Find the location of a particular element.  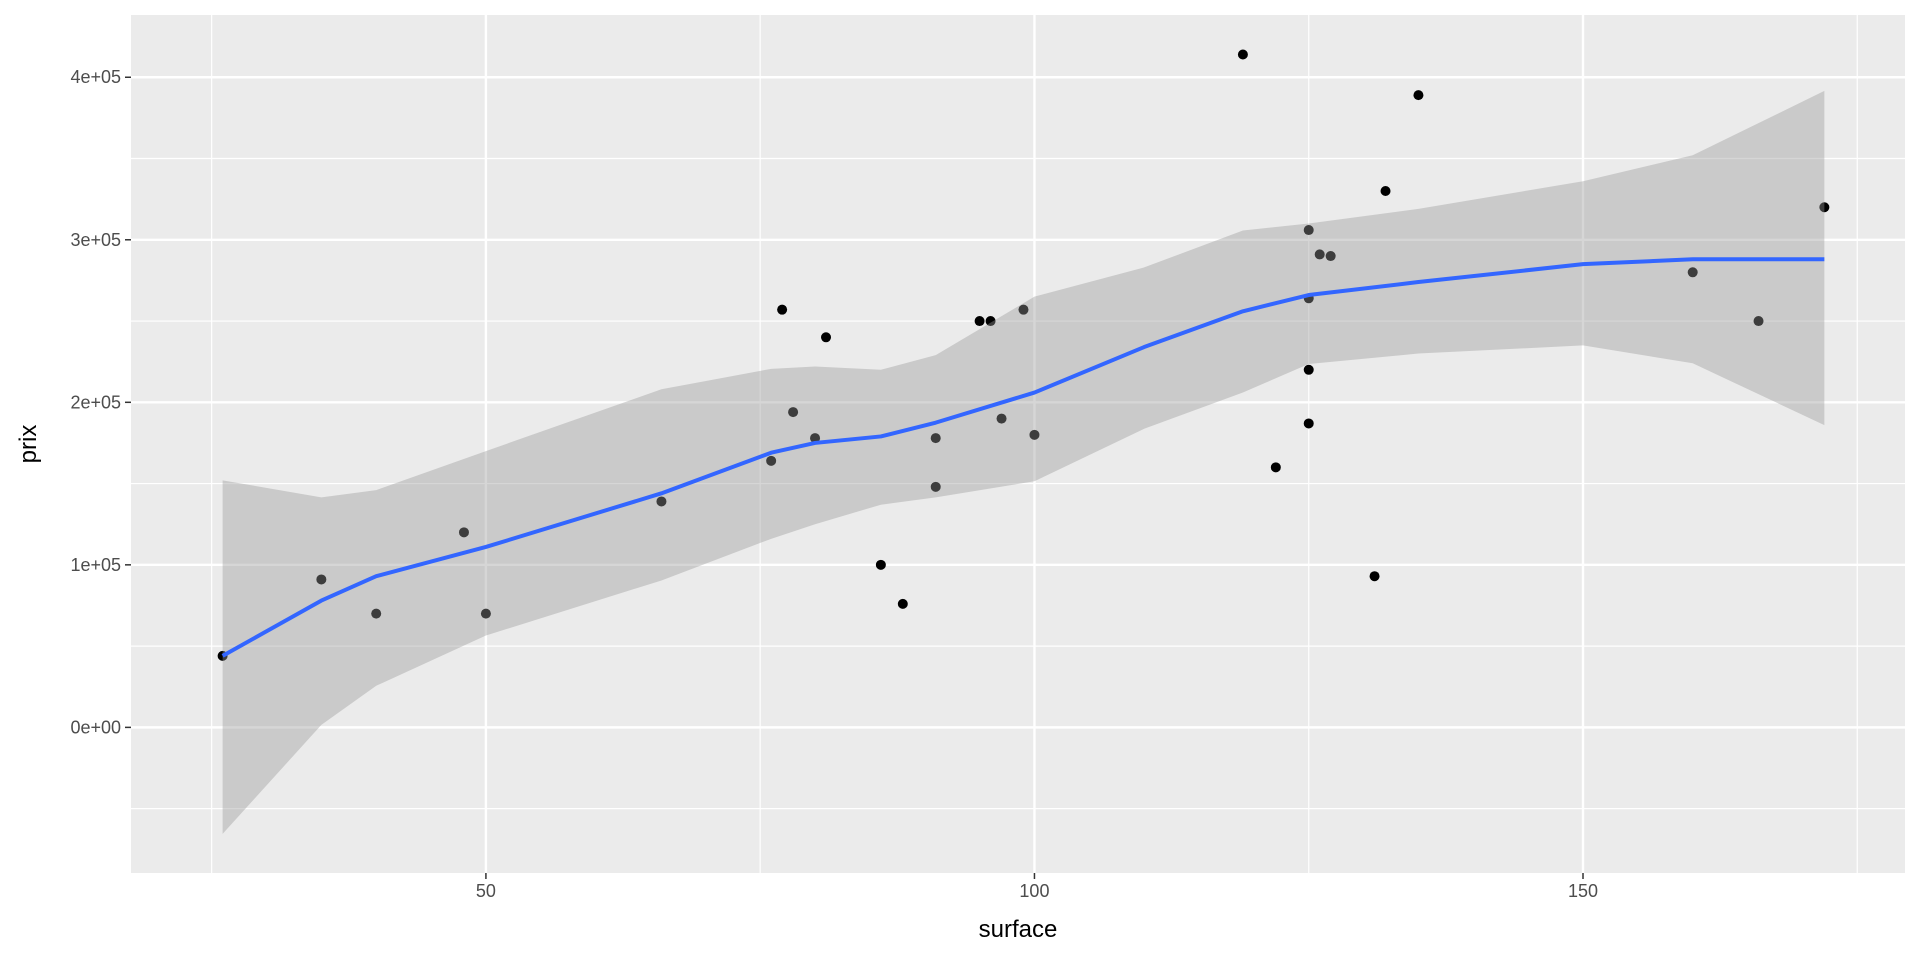

y-tick-label: 1e+05 is located at coordinates (95, 565).